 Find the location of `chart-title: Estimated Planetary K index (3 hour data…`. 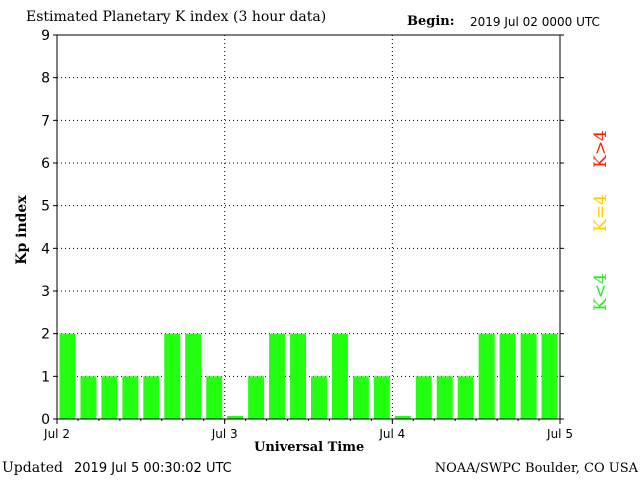

chart-title: Estimated Planetary K index (3 hour data… is located at coordinates (176, 17).